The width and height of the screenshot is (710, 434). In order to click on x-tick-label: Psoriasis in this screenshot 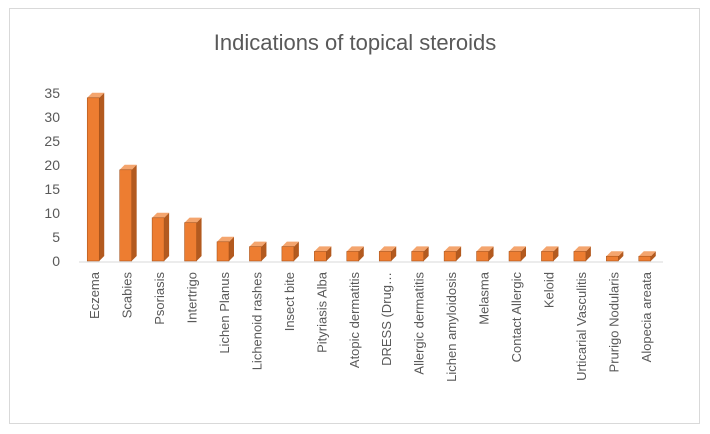, I will do `click(159, 298)`.